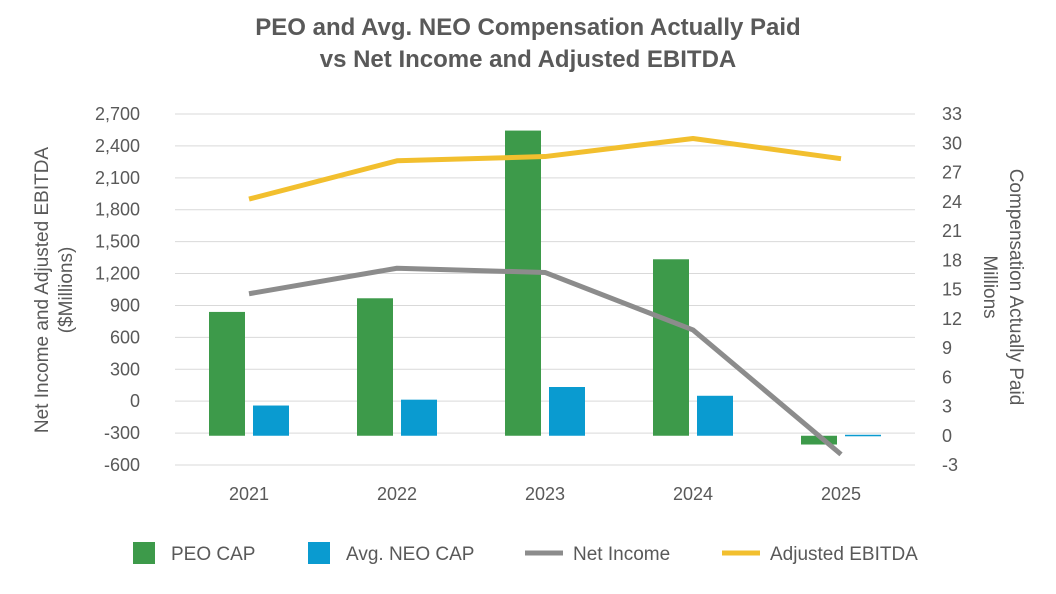 This screenshot has width=1056, height=594. I want to click on bar-avg-neo-cap-2025, so click(863, 435).